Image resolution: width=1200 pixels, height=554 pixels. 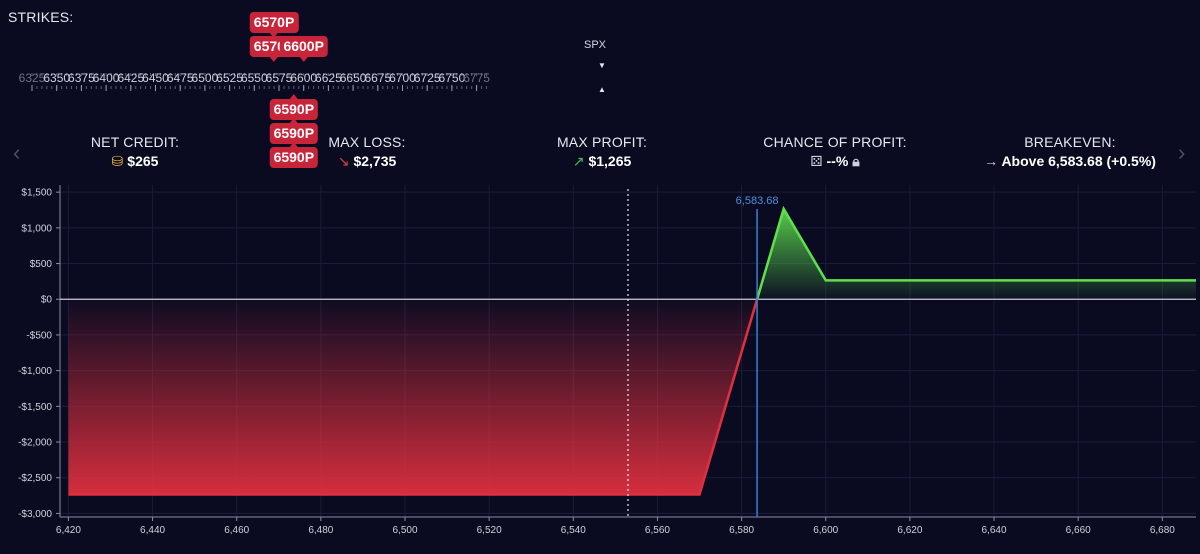 What do you see at coordinates (236, 530) in the screenshot?
I see `x-tick-label: 6,460` at bounding box center [236, 530].